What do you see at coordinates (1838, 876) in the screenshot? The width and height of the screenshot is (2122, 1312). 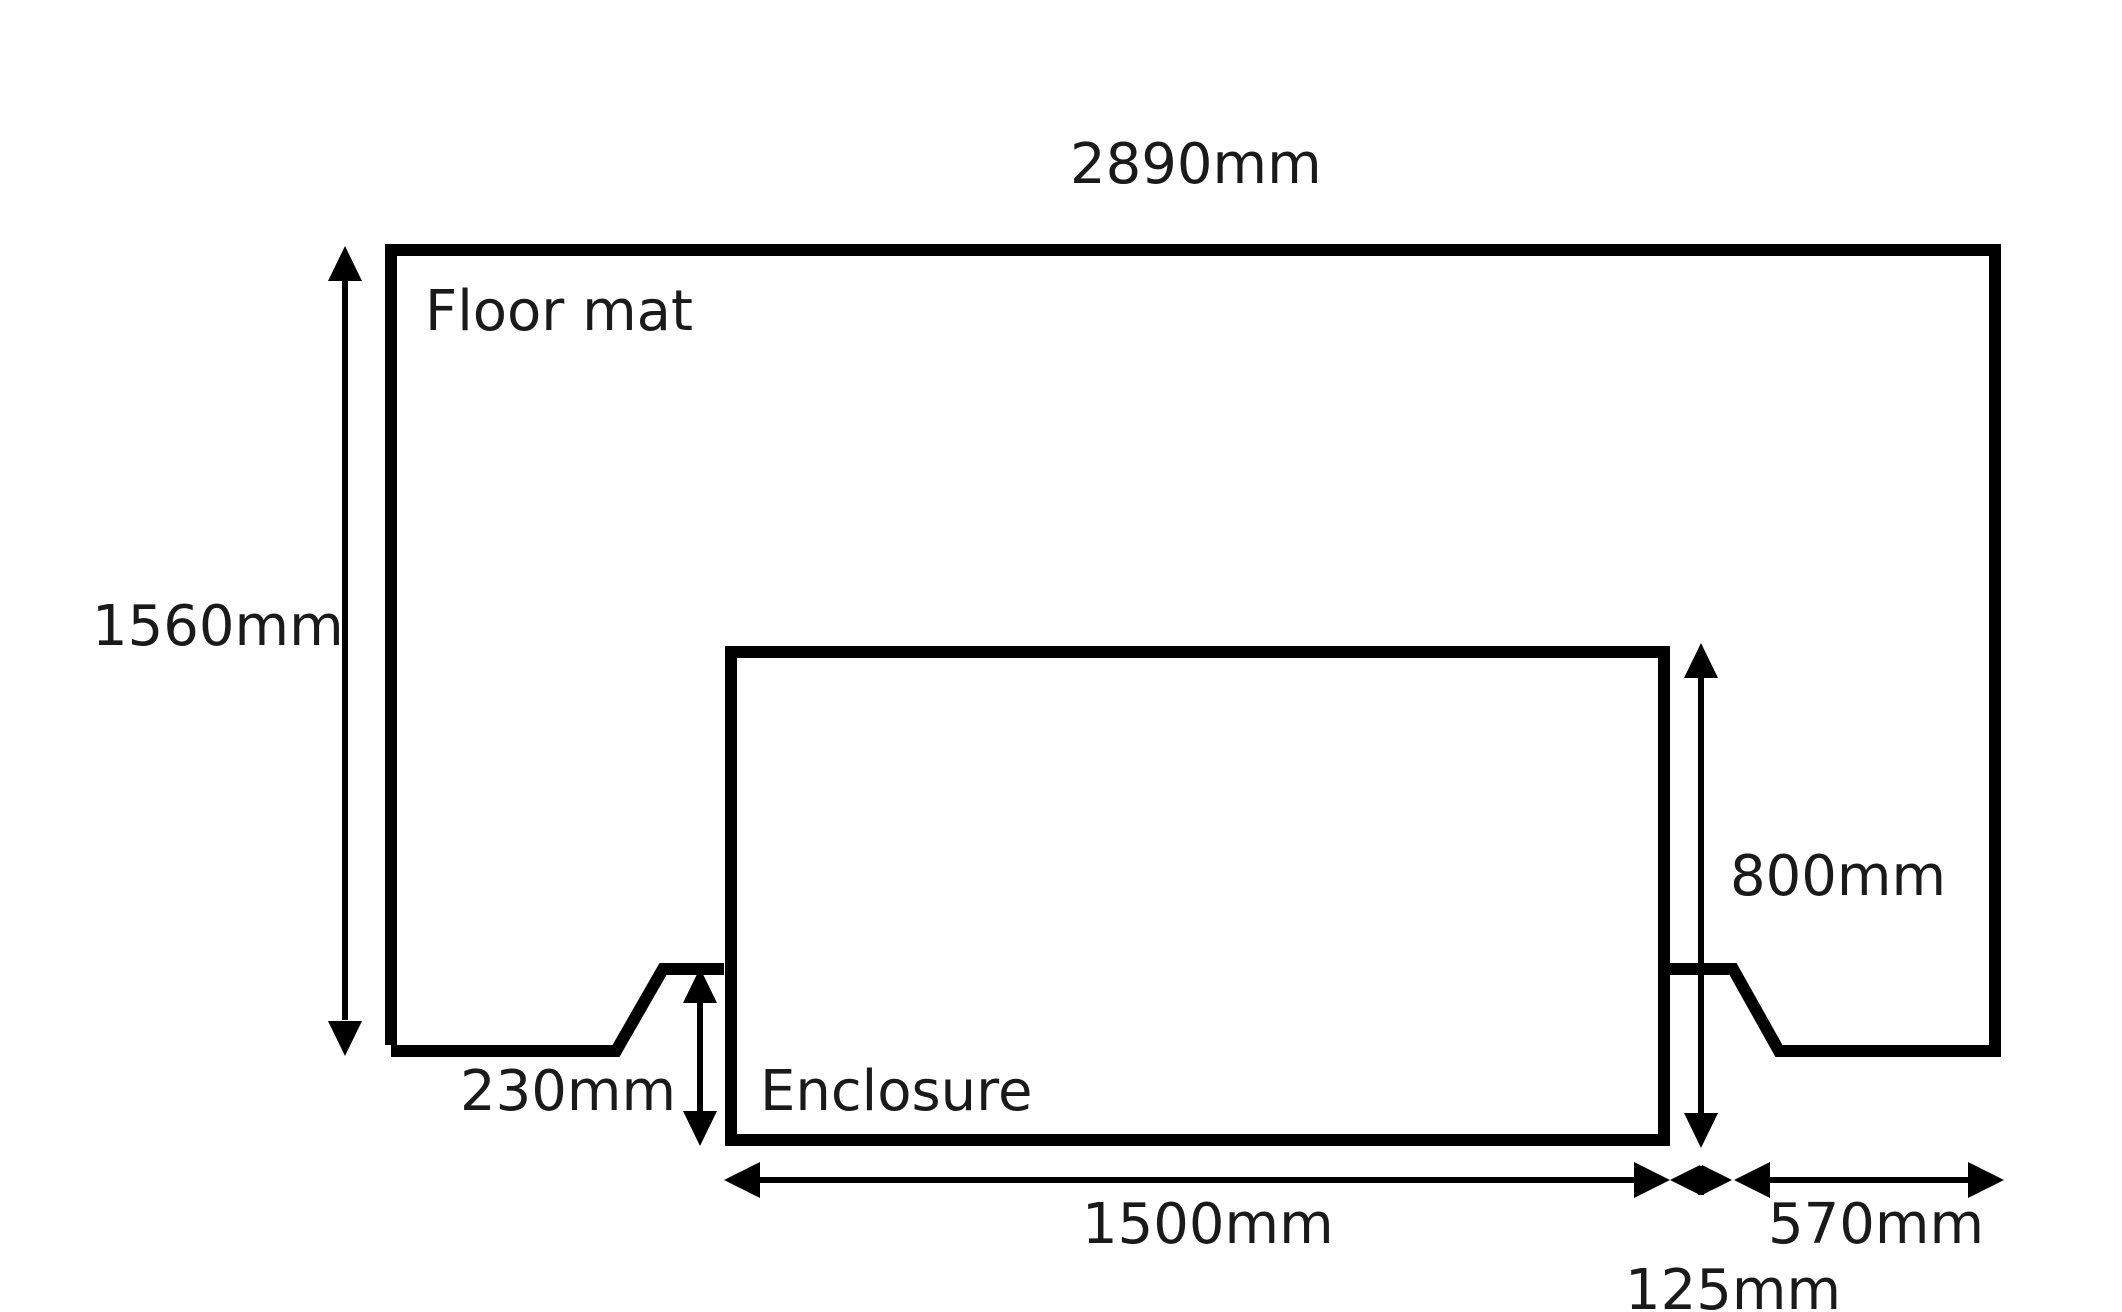 I see `enclosure-depth-label: 800mm` at bounding box center [1838, 876].